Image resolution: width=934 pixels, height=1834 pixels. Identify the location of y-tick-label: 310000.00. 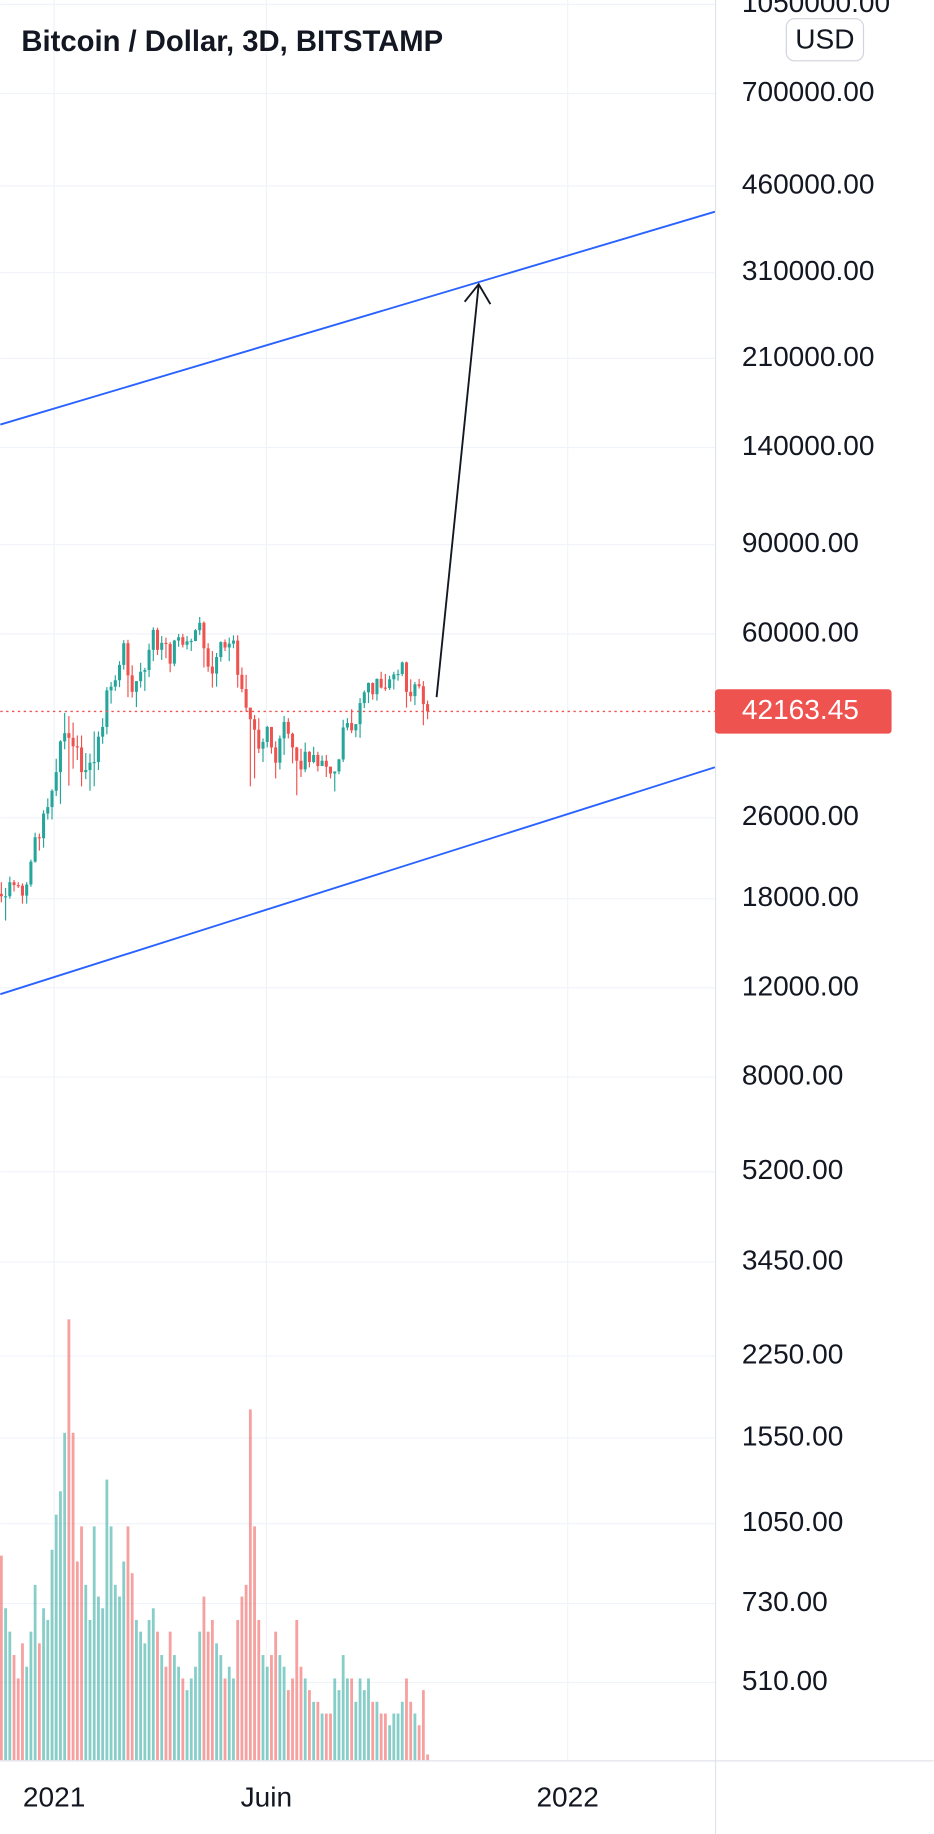
(808, 270).